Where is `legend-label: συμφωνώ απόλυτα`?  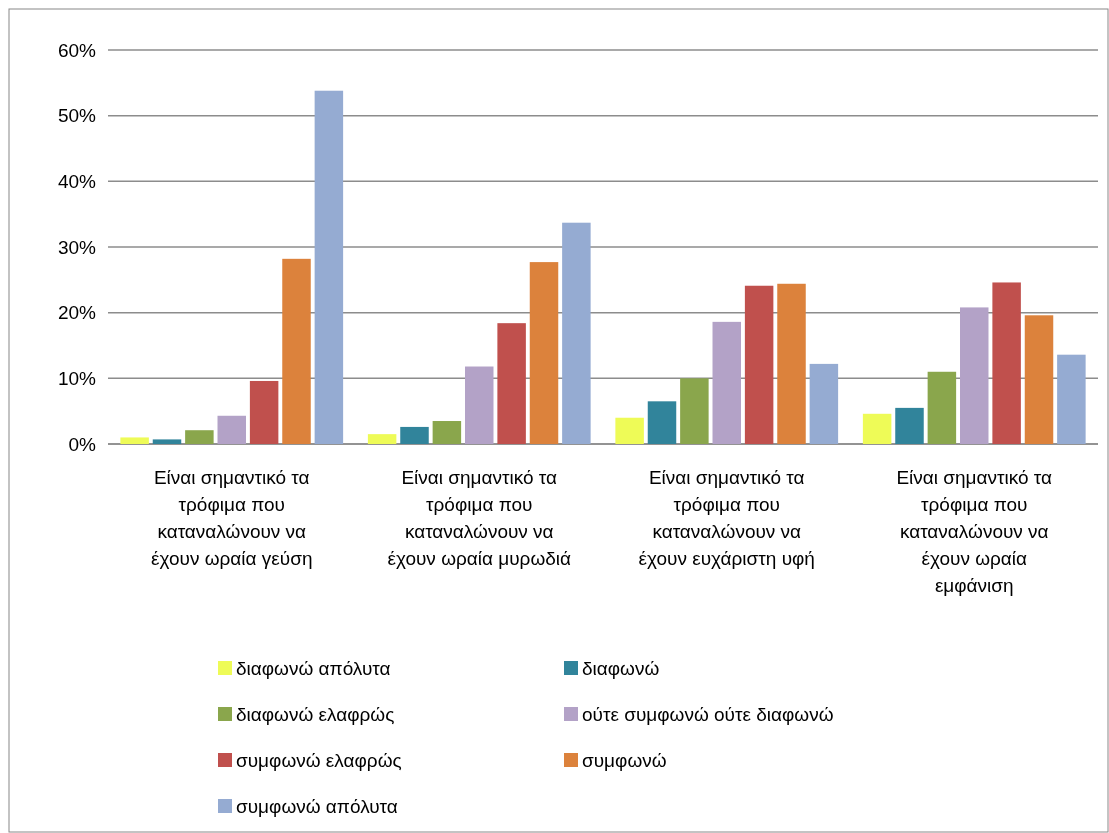 legend-label: συμφωνώ απόλυτα is located at coordinates (317, 806).